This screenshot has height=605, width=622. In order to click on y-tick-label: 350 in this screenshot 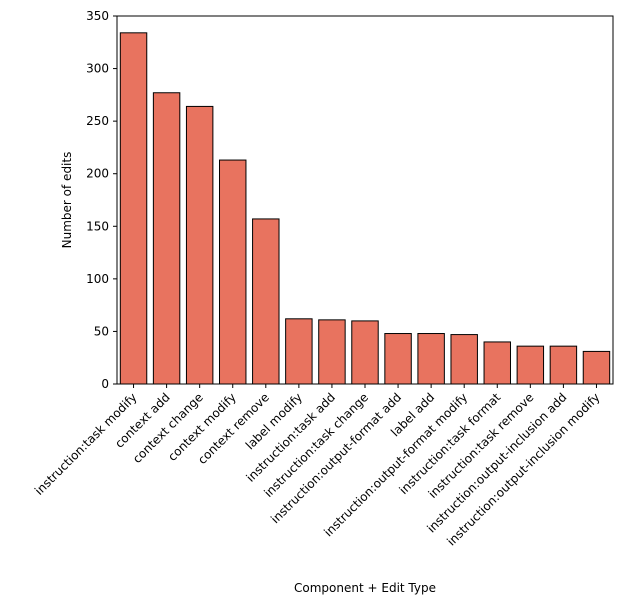, I will do `click(97, 16)`.